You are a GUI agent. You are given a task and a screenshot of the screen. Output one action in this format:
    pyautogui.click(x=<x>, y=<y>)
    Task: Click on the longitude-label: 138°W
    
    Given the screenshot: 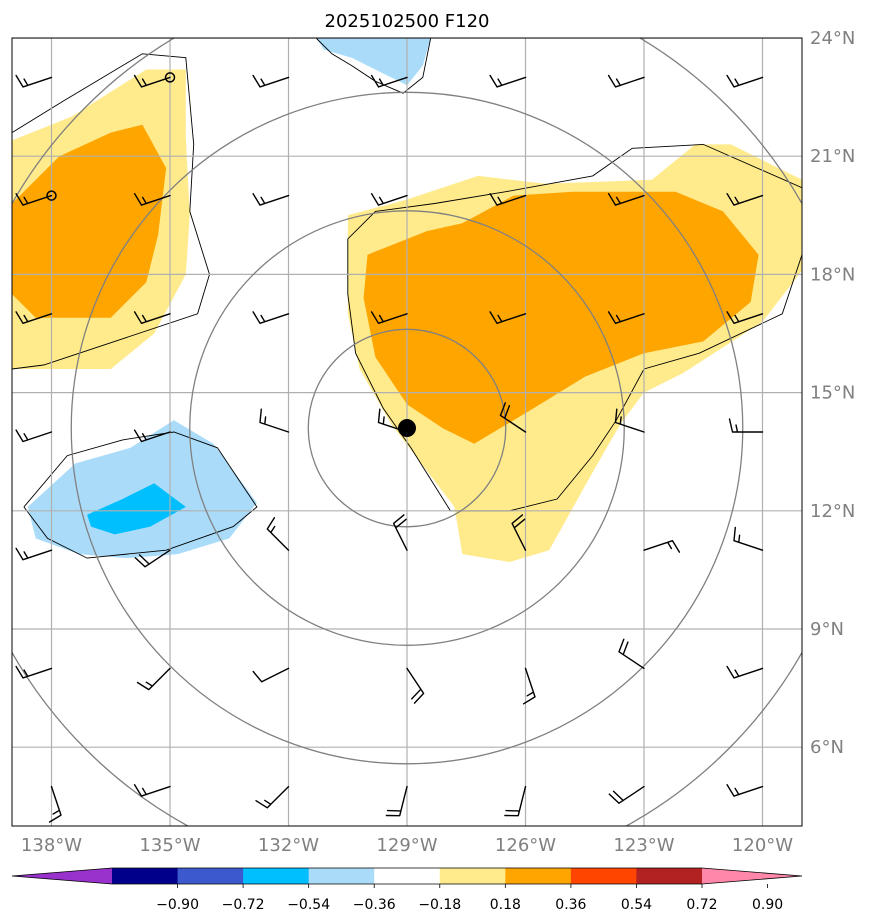 What is the action you would take?
    pyautogui.click(x=51, y=845)
    